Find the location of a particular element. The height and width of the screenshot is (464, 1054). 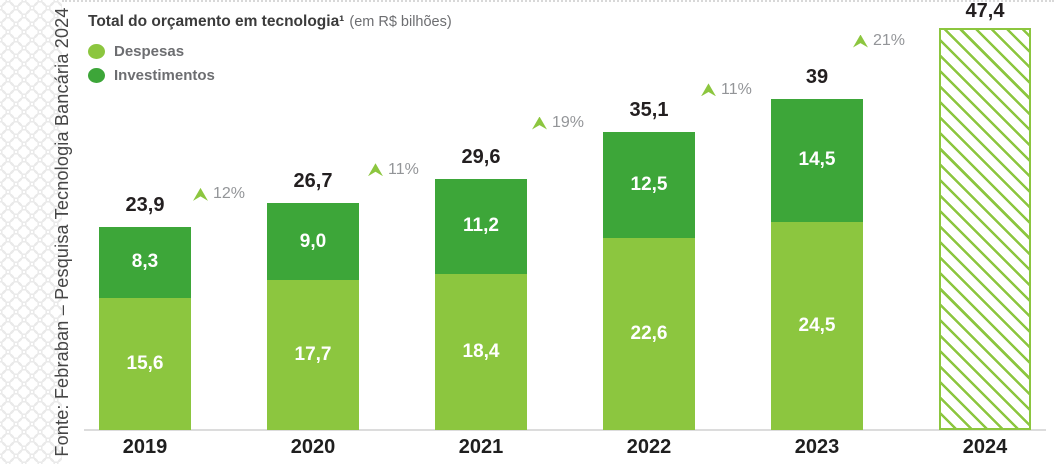

legend-label-despesas: Despesas is located at coordinates (149, 51).